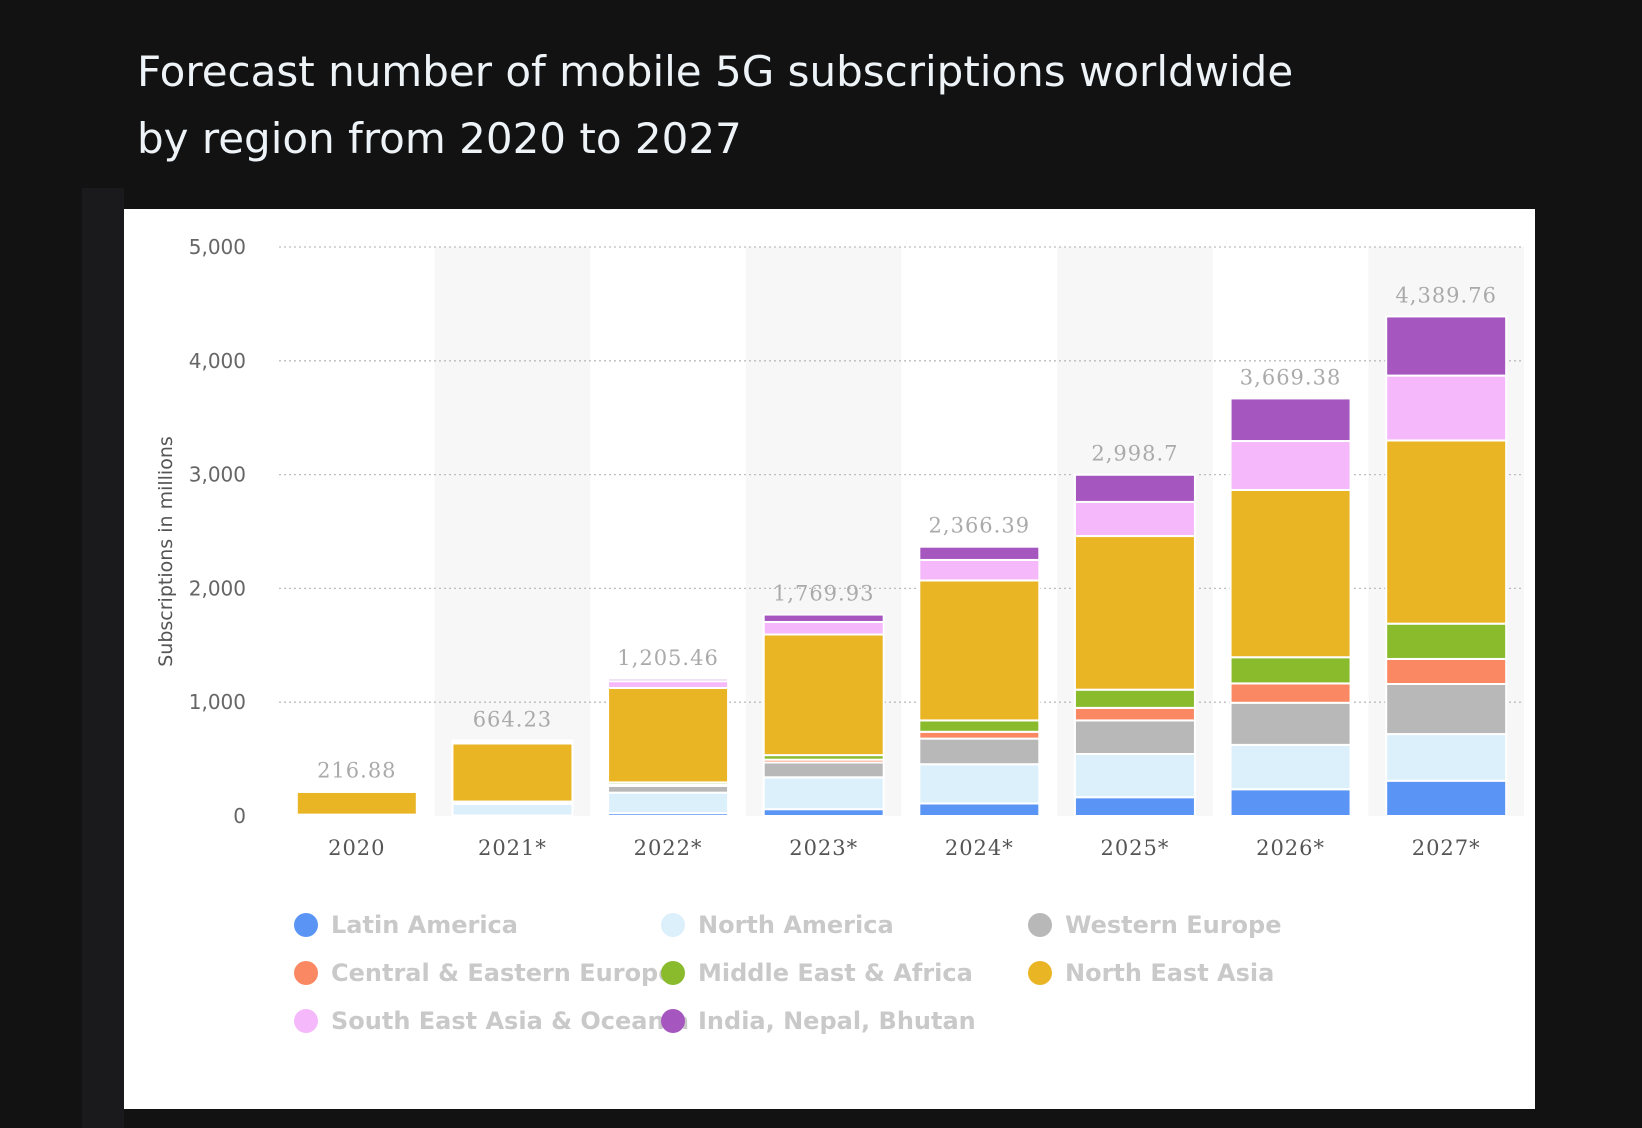  I want to click on legend-item-india-nepal-bhutan: India, Nepal, Bhutan, so click(818, 1021).